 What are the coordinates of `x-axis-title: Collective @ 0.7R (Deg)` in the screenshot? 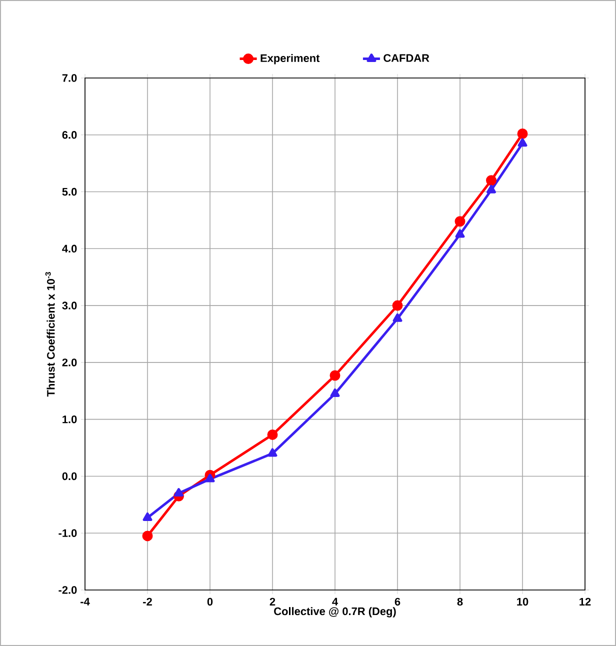 It's located at (335, 612).